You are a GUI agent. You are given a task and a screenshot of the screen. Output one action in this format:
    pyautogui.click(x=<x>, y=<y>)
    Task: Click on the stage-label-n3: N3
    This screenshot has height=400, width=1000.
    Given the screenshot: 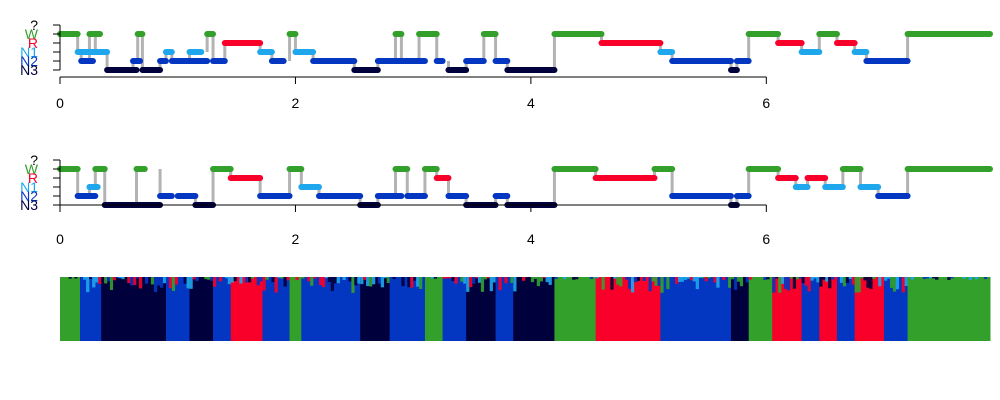 What is the action you would take?
    pyautogui.click(x=29, y=205)
    